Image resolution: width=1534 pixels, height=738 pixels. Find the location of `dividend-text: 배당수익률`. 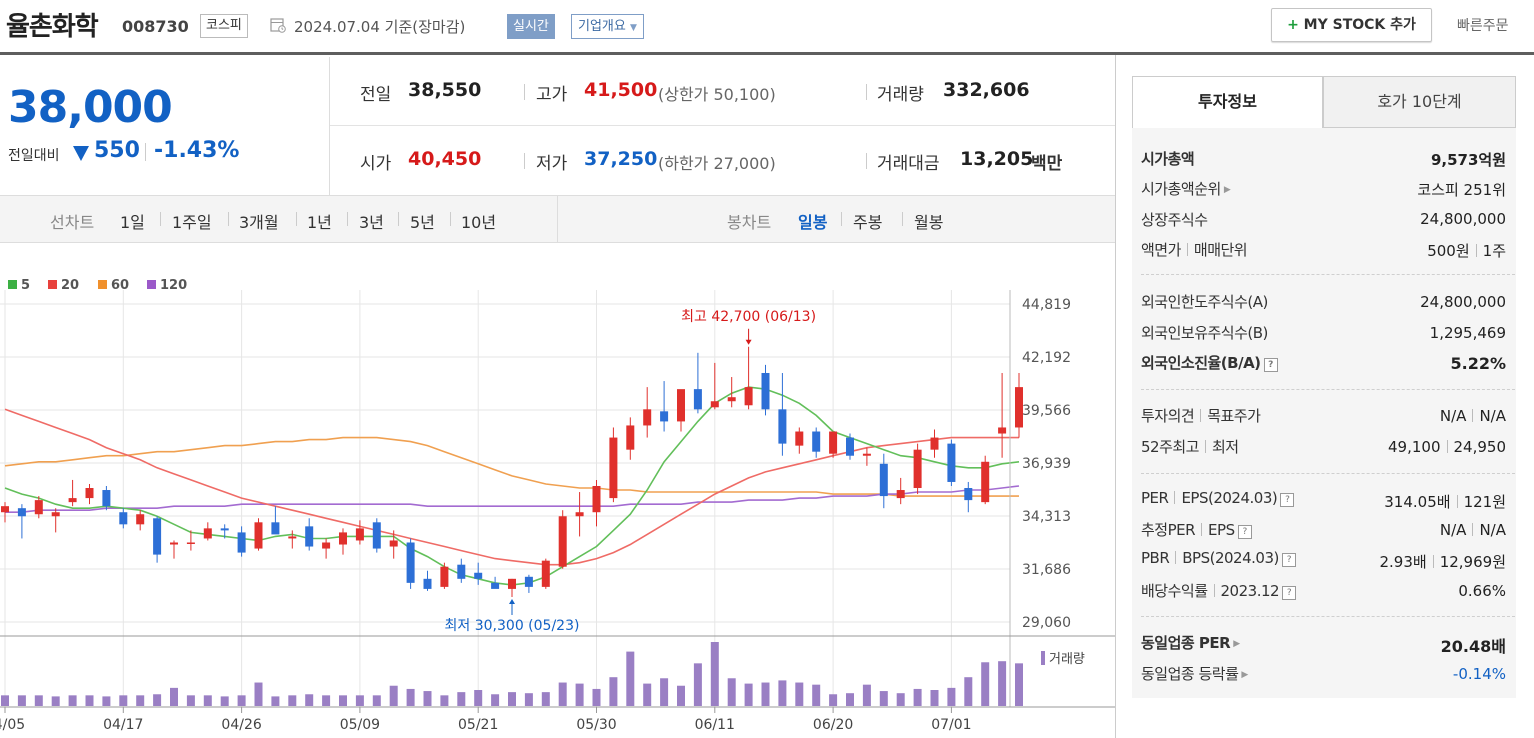

dividend-text: 배당수익률 is located at coordinates (1174, 591).